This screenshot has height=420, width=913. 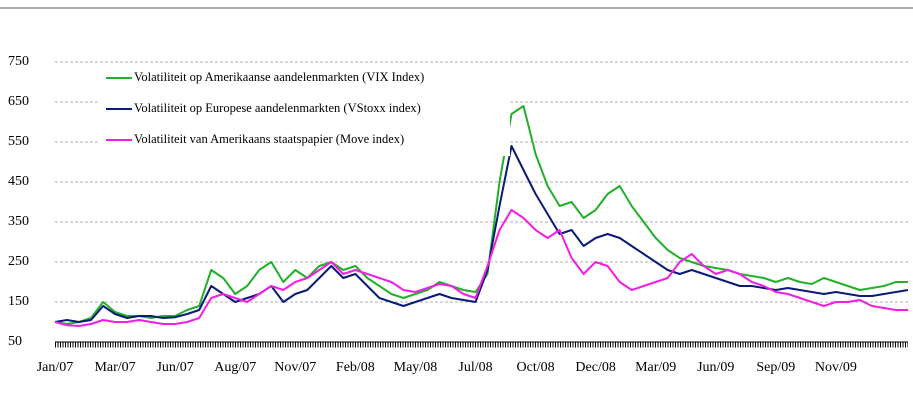 What do you see at coordinates (836, 367) in the screenshot?
I see `x-tick-label: Nov/09` at bounding box center [836, 367].